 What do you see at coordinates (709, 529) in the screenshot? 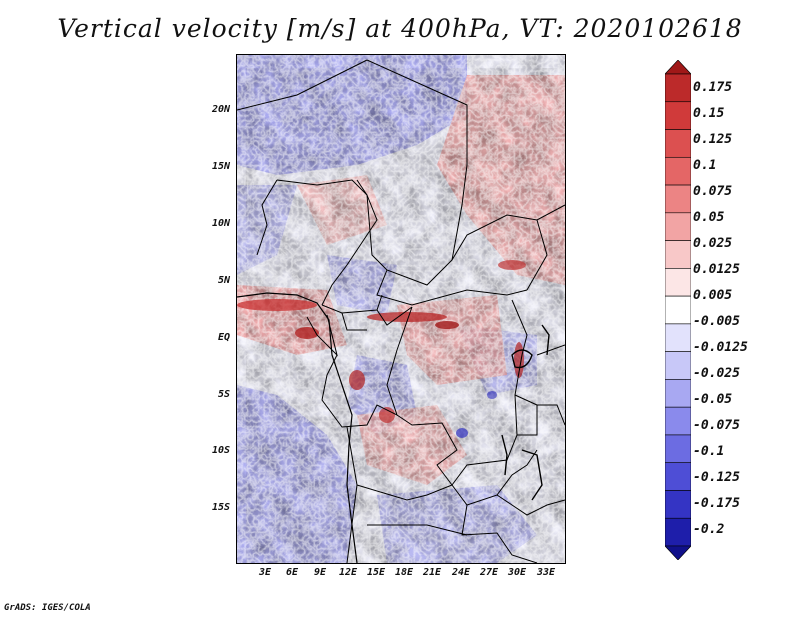
I see `colorbar-label: -0.2` at bounding box center [709, 529].